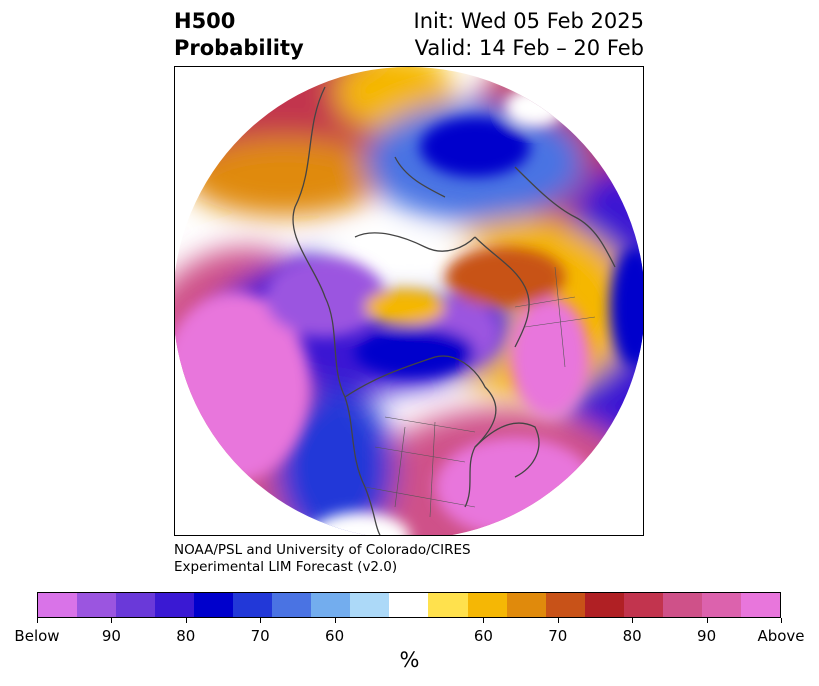 This screenshot has width=819, height=686. What do you see at coordinates (37, 636) in the screenshot?
I see `colorbar-tick-label: Below` at bounding box center [37, 636].